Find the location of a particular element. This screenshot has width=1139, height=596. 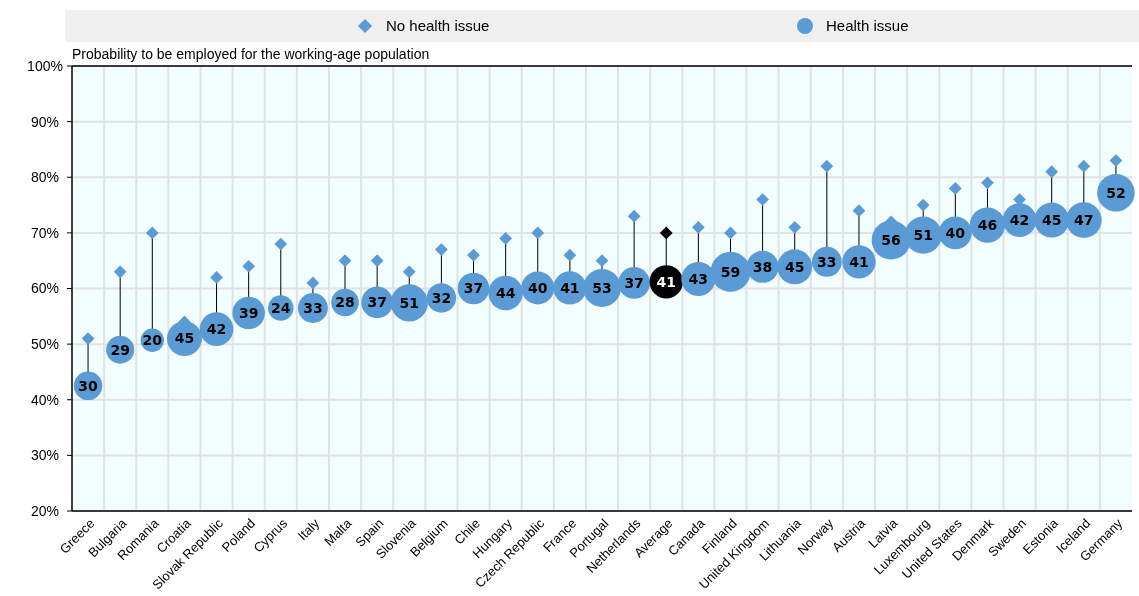

data-label: 53 is located at coordinates (602, 287).